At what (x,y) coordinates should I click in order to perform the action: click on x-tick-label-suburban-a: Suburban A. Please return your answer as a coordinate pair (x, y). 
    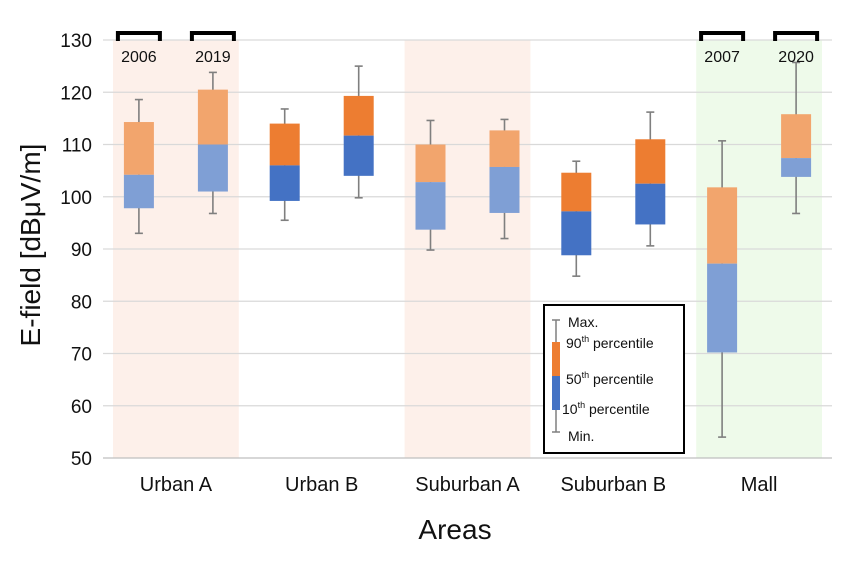
    Looking at the image, I should click on (467, 485).